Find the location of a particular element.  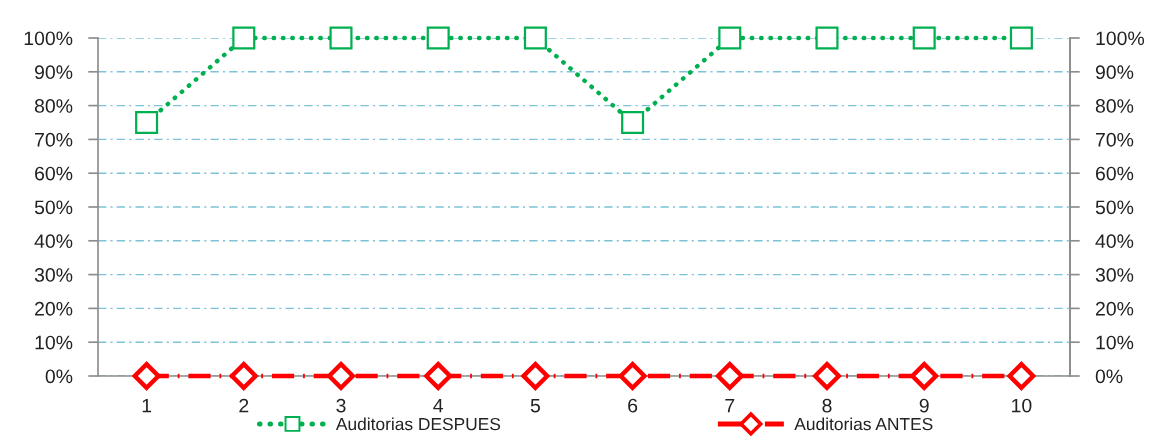

y2-tick-label: 10% is located at coordinates (1115, 342).